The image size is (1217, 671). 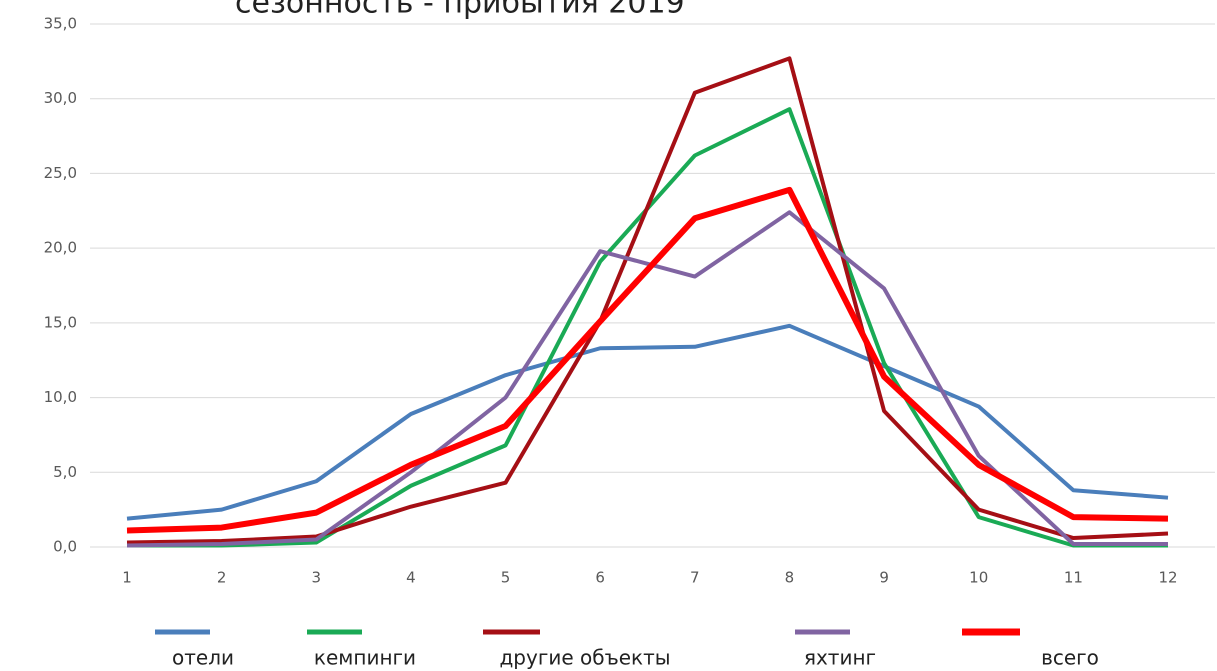 What do you see at coordinates (1073, 578) in the screenshot?
I see `x-tick-label: 11` at bounding box center [1073, 578].